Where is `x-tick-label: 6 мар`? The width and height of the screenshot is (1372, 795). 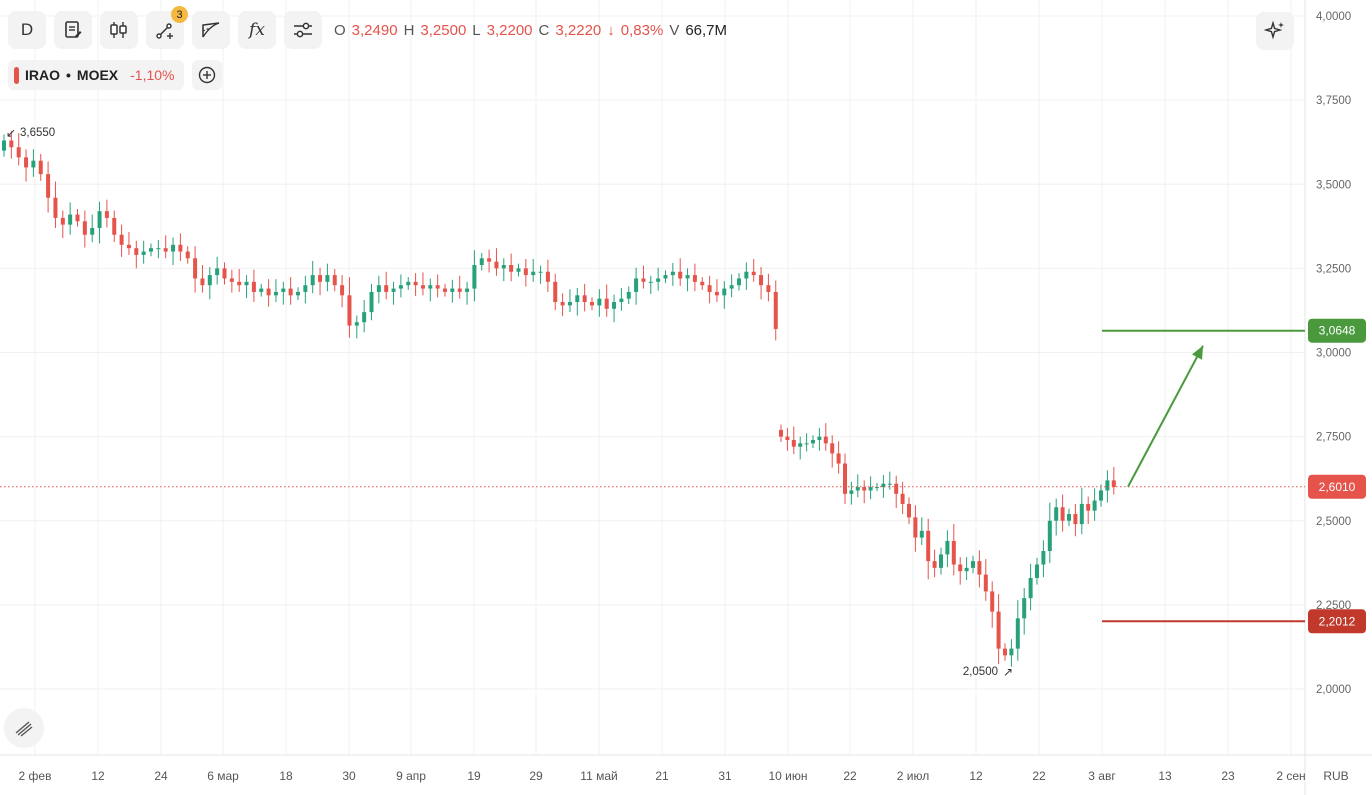
x-tick-label: 6 мар is located at coordinates (223, 776).